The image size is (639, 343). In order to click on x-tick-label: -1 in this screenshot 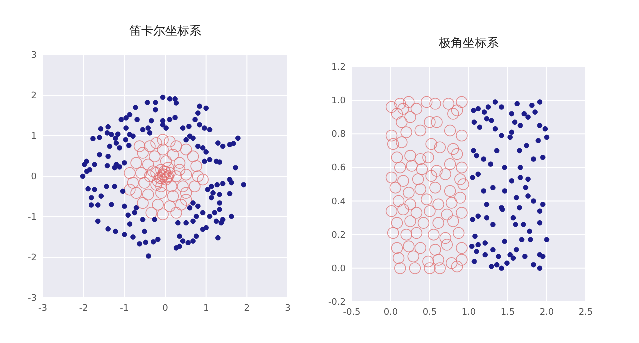, I will do `click(125, 309)`.